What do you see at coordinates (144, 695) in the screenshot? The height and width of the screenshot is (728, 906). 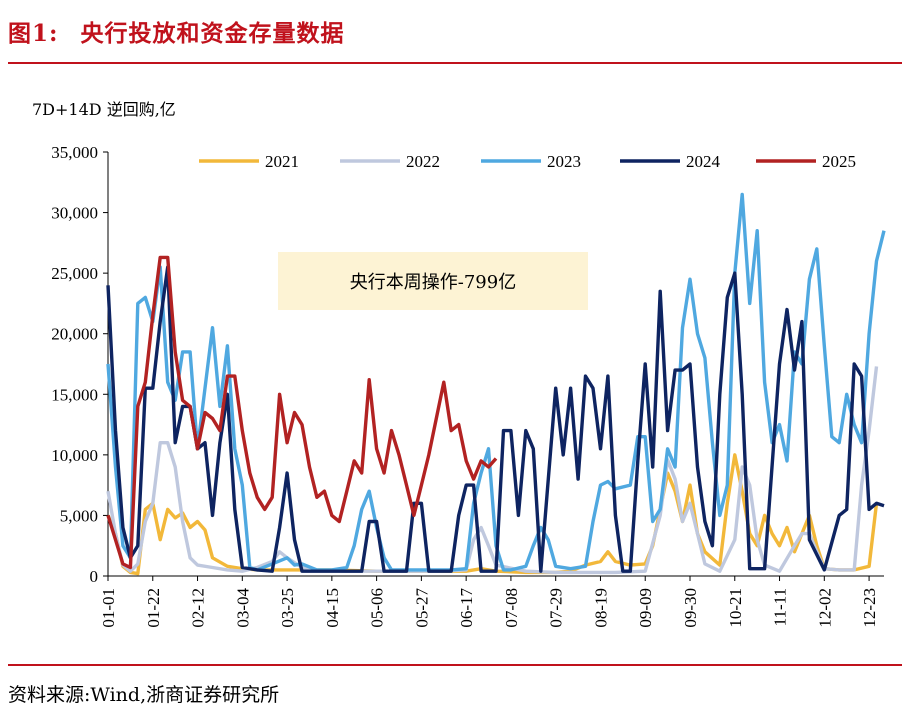 I see `source-note: 资料来源:Wind,浙商证券研究所` at bounding box center [144, 695].